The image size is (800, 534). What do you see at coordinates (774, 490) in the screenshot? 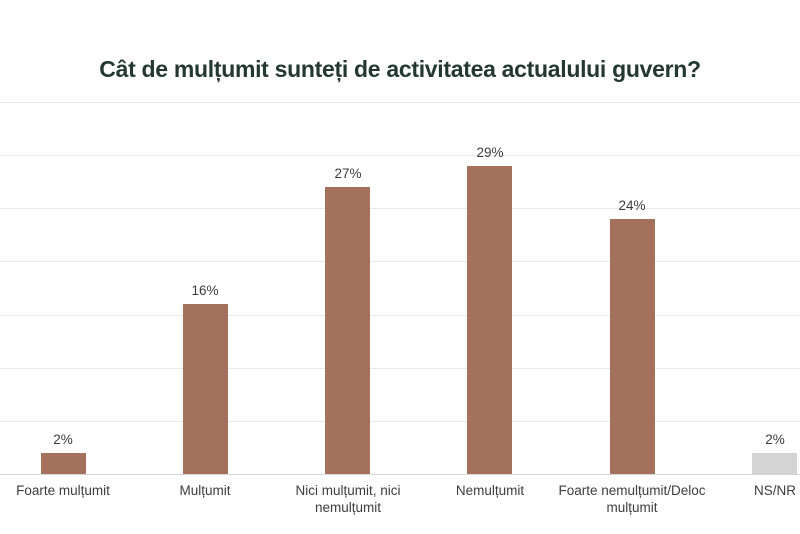
I see `x-axis-label: NS/NR` at bounding box center [774, 490].